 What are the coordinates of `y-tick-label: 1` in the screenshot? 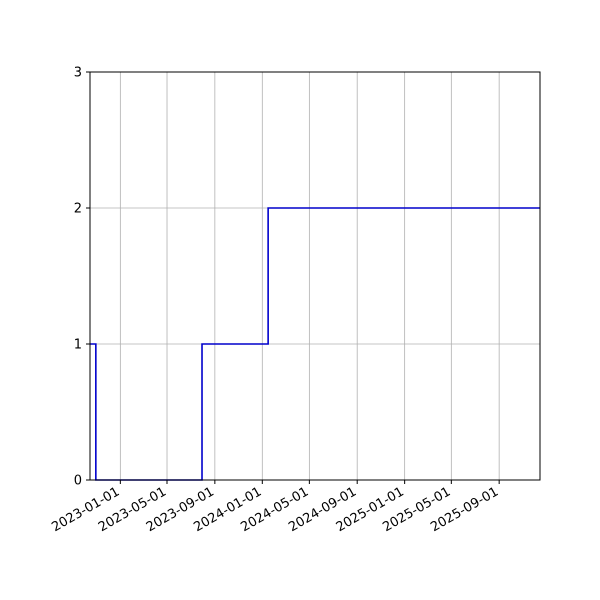 It's located at (78, 345).